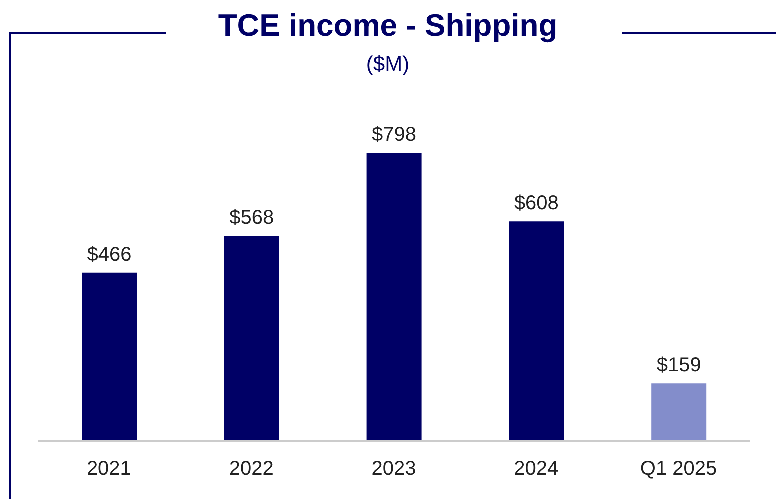 Image resolution: width=776 pixels, height=499 pixels. What do you see at coordinates (252, 218) in the screenshot?
I see `data-label: $568` at bounding box center [252, 218].